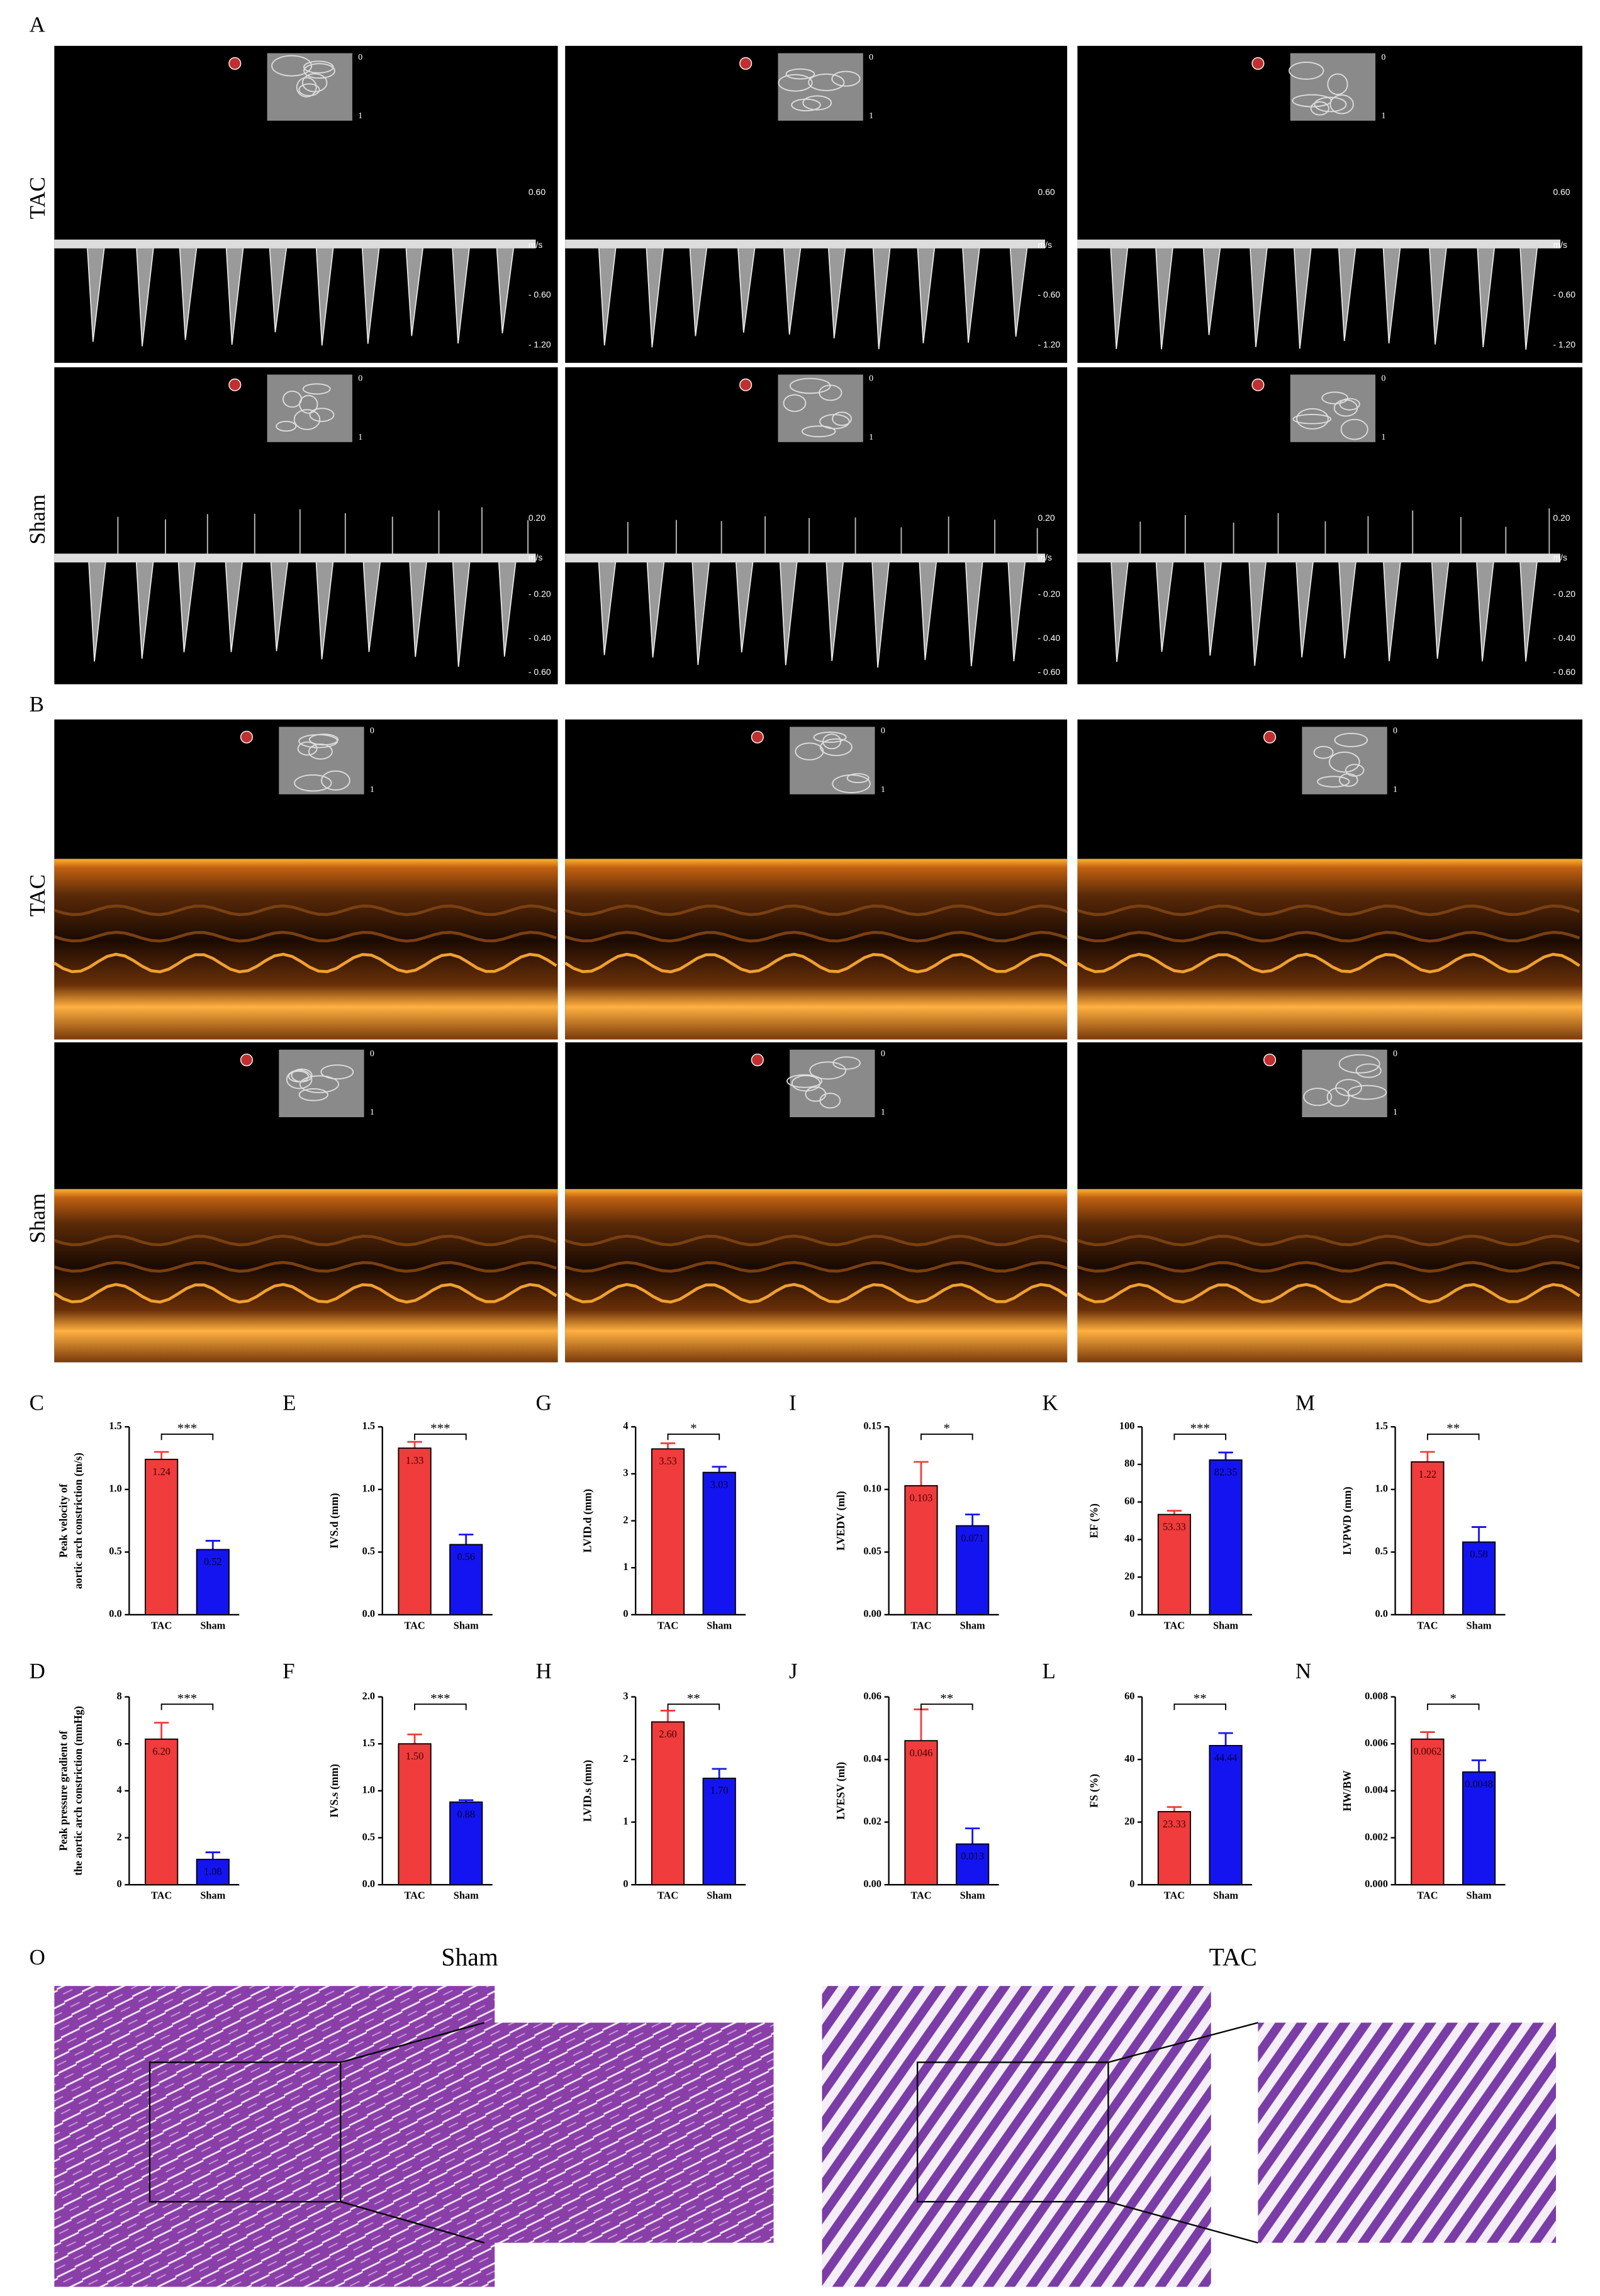 Image resolution: width=1600 pixels, height=2296 pixels. Describe the element at coordinates (118, 1696) in the screenshot. I see `y-tick-label: 8` at that location.